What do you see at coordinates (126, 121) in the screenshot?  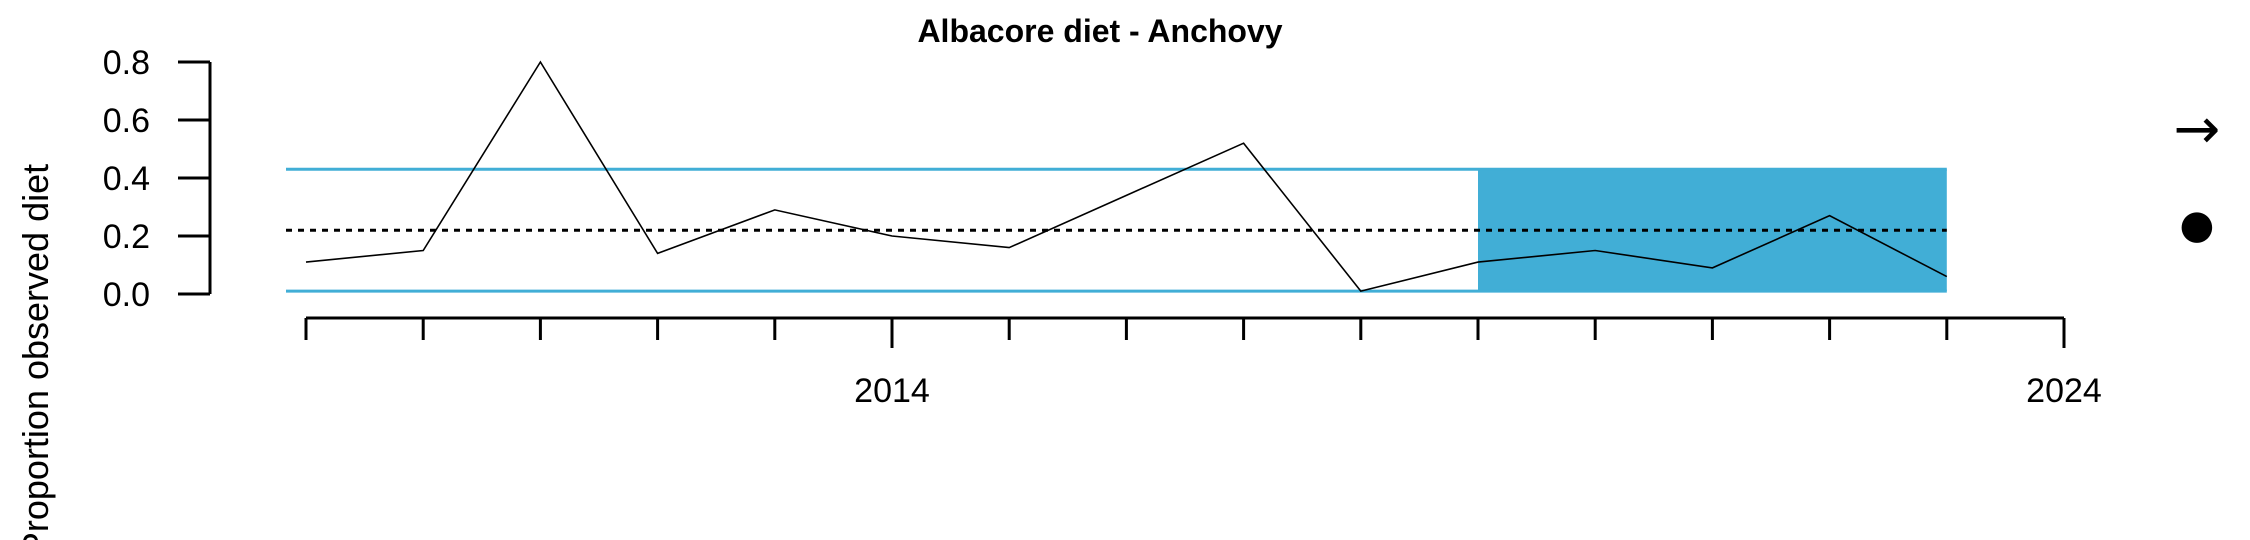 I see `y-tick-label: 0.6` at bounding box center [126, 121].